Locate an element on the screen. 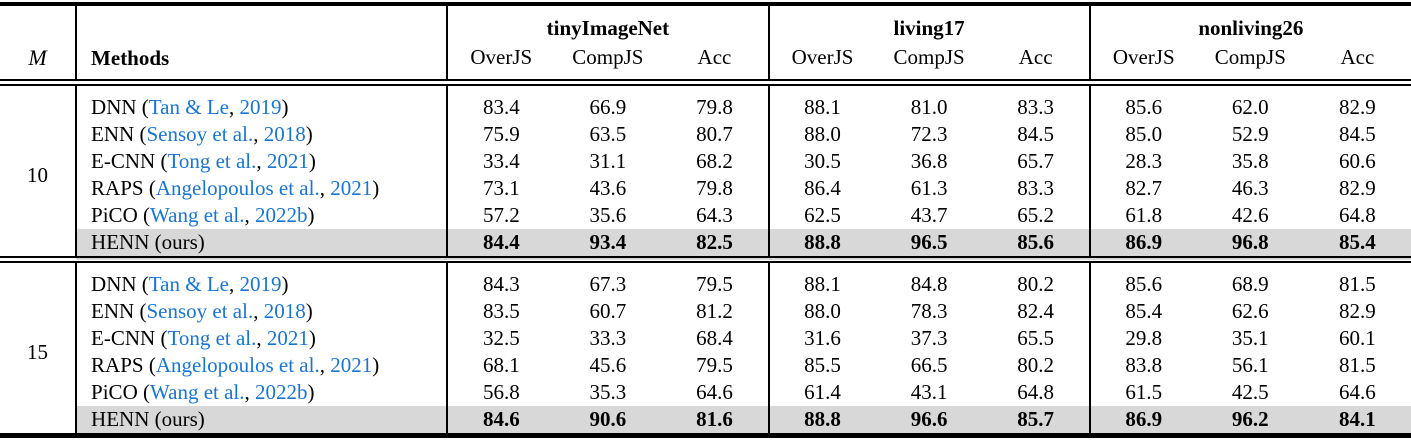 The height and width of the screenshot is (447, 1411). value-cell: 83.8 is located at coordinates (1142, 365).